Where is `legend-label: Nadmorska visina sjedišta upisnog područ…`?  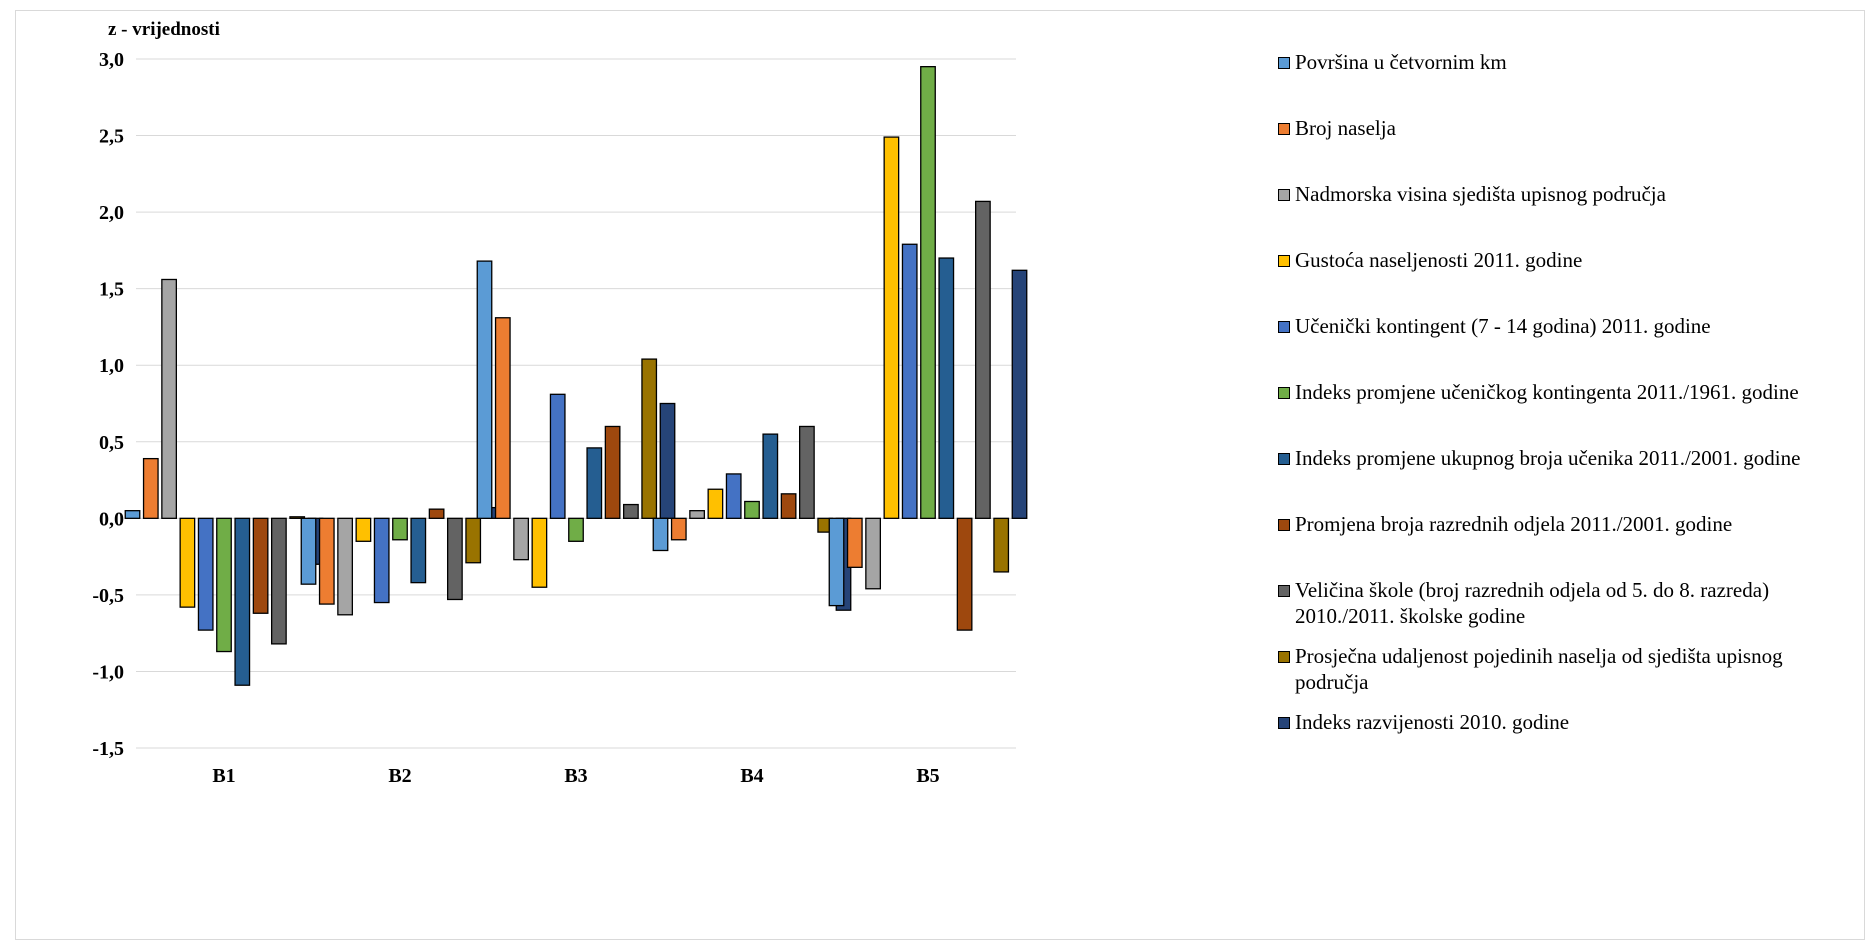 legend-label: Nadmorska visina sjedišta upisnog područ… is located at coordinates (1480, 194).